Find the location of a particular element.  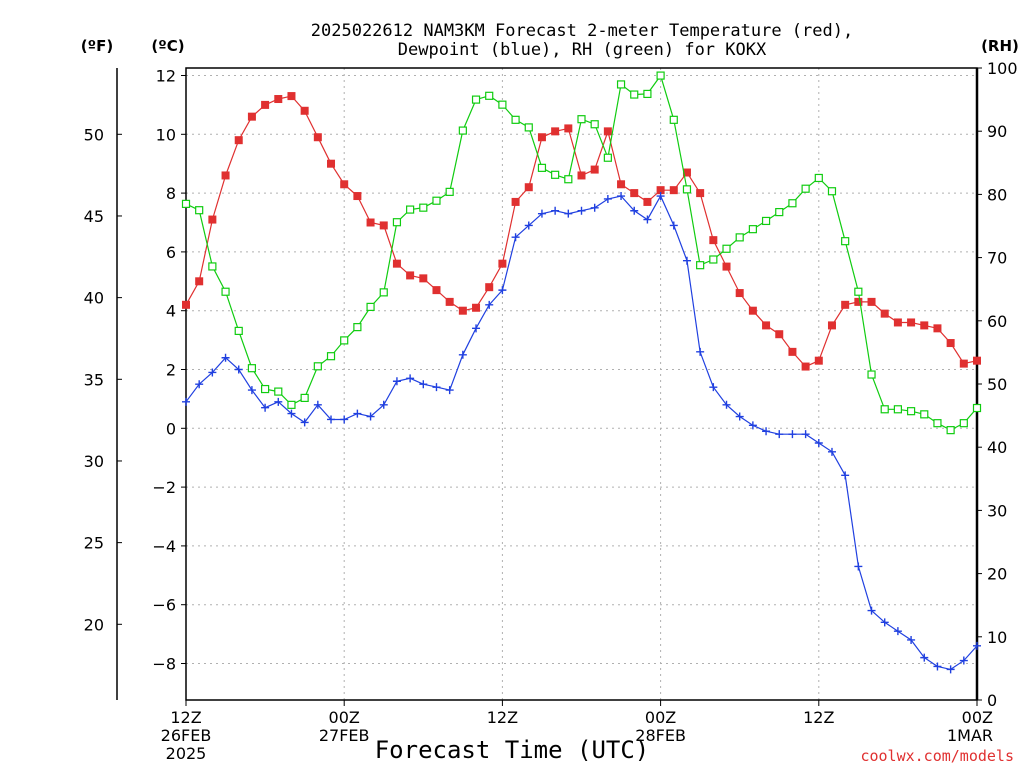

celsius-tick-label: −6 is located at coordinates (164, 605).